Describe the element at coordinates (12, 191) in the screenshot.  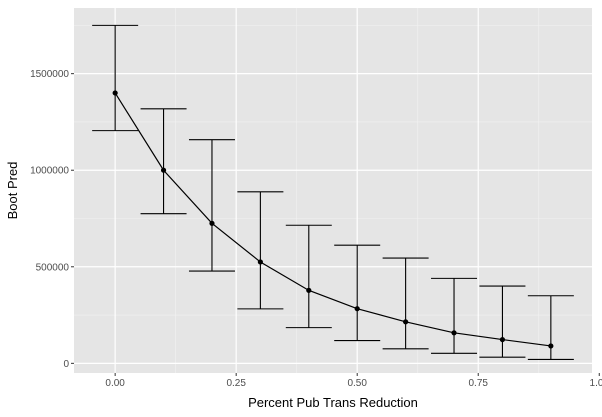
I see `y-axis-title: Boot Pred` at that location.